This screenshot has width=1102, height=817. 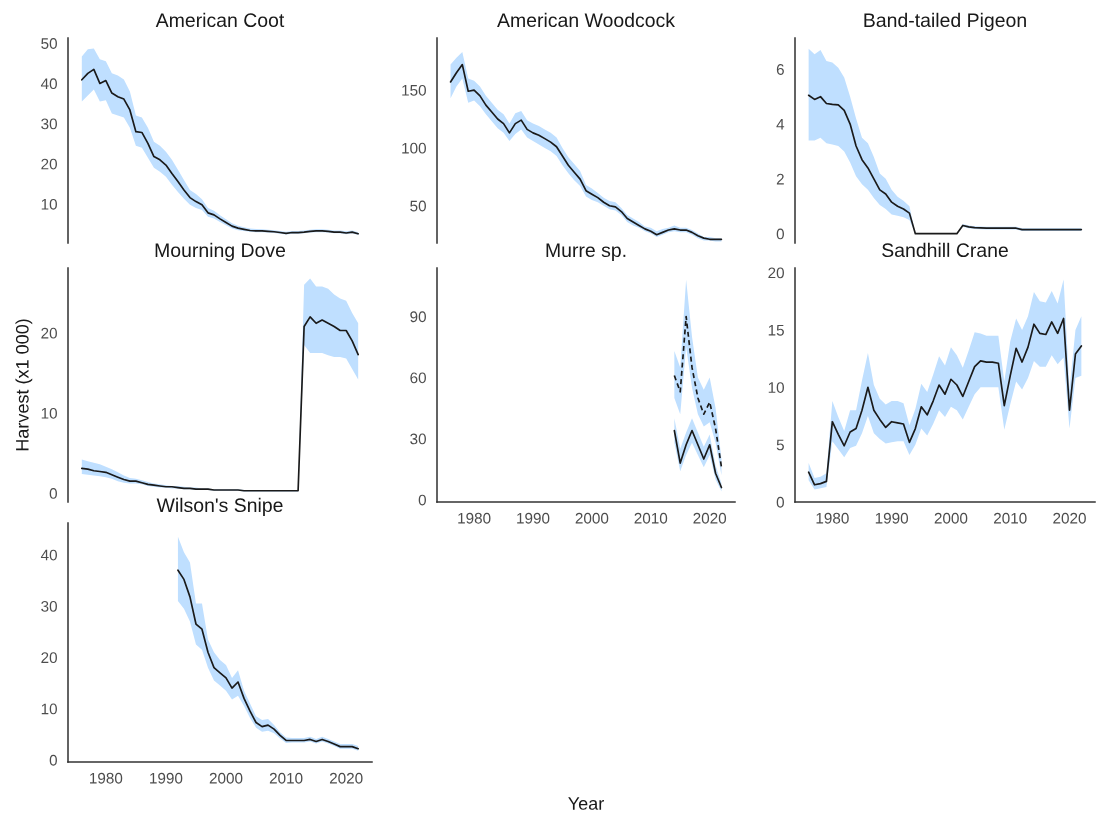 I want to click on y-tick-label: 5, so click(x=780, y=445).